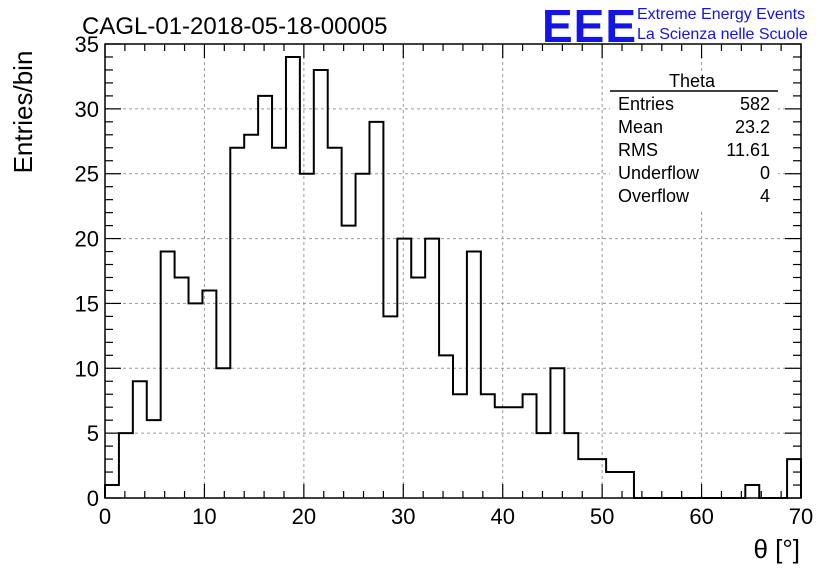 The width and height of the screenshot is (836, 572). I want to click on x-tick-label: 40, so click(502, 516).